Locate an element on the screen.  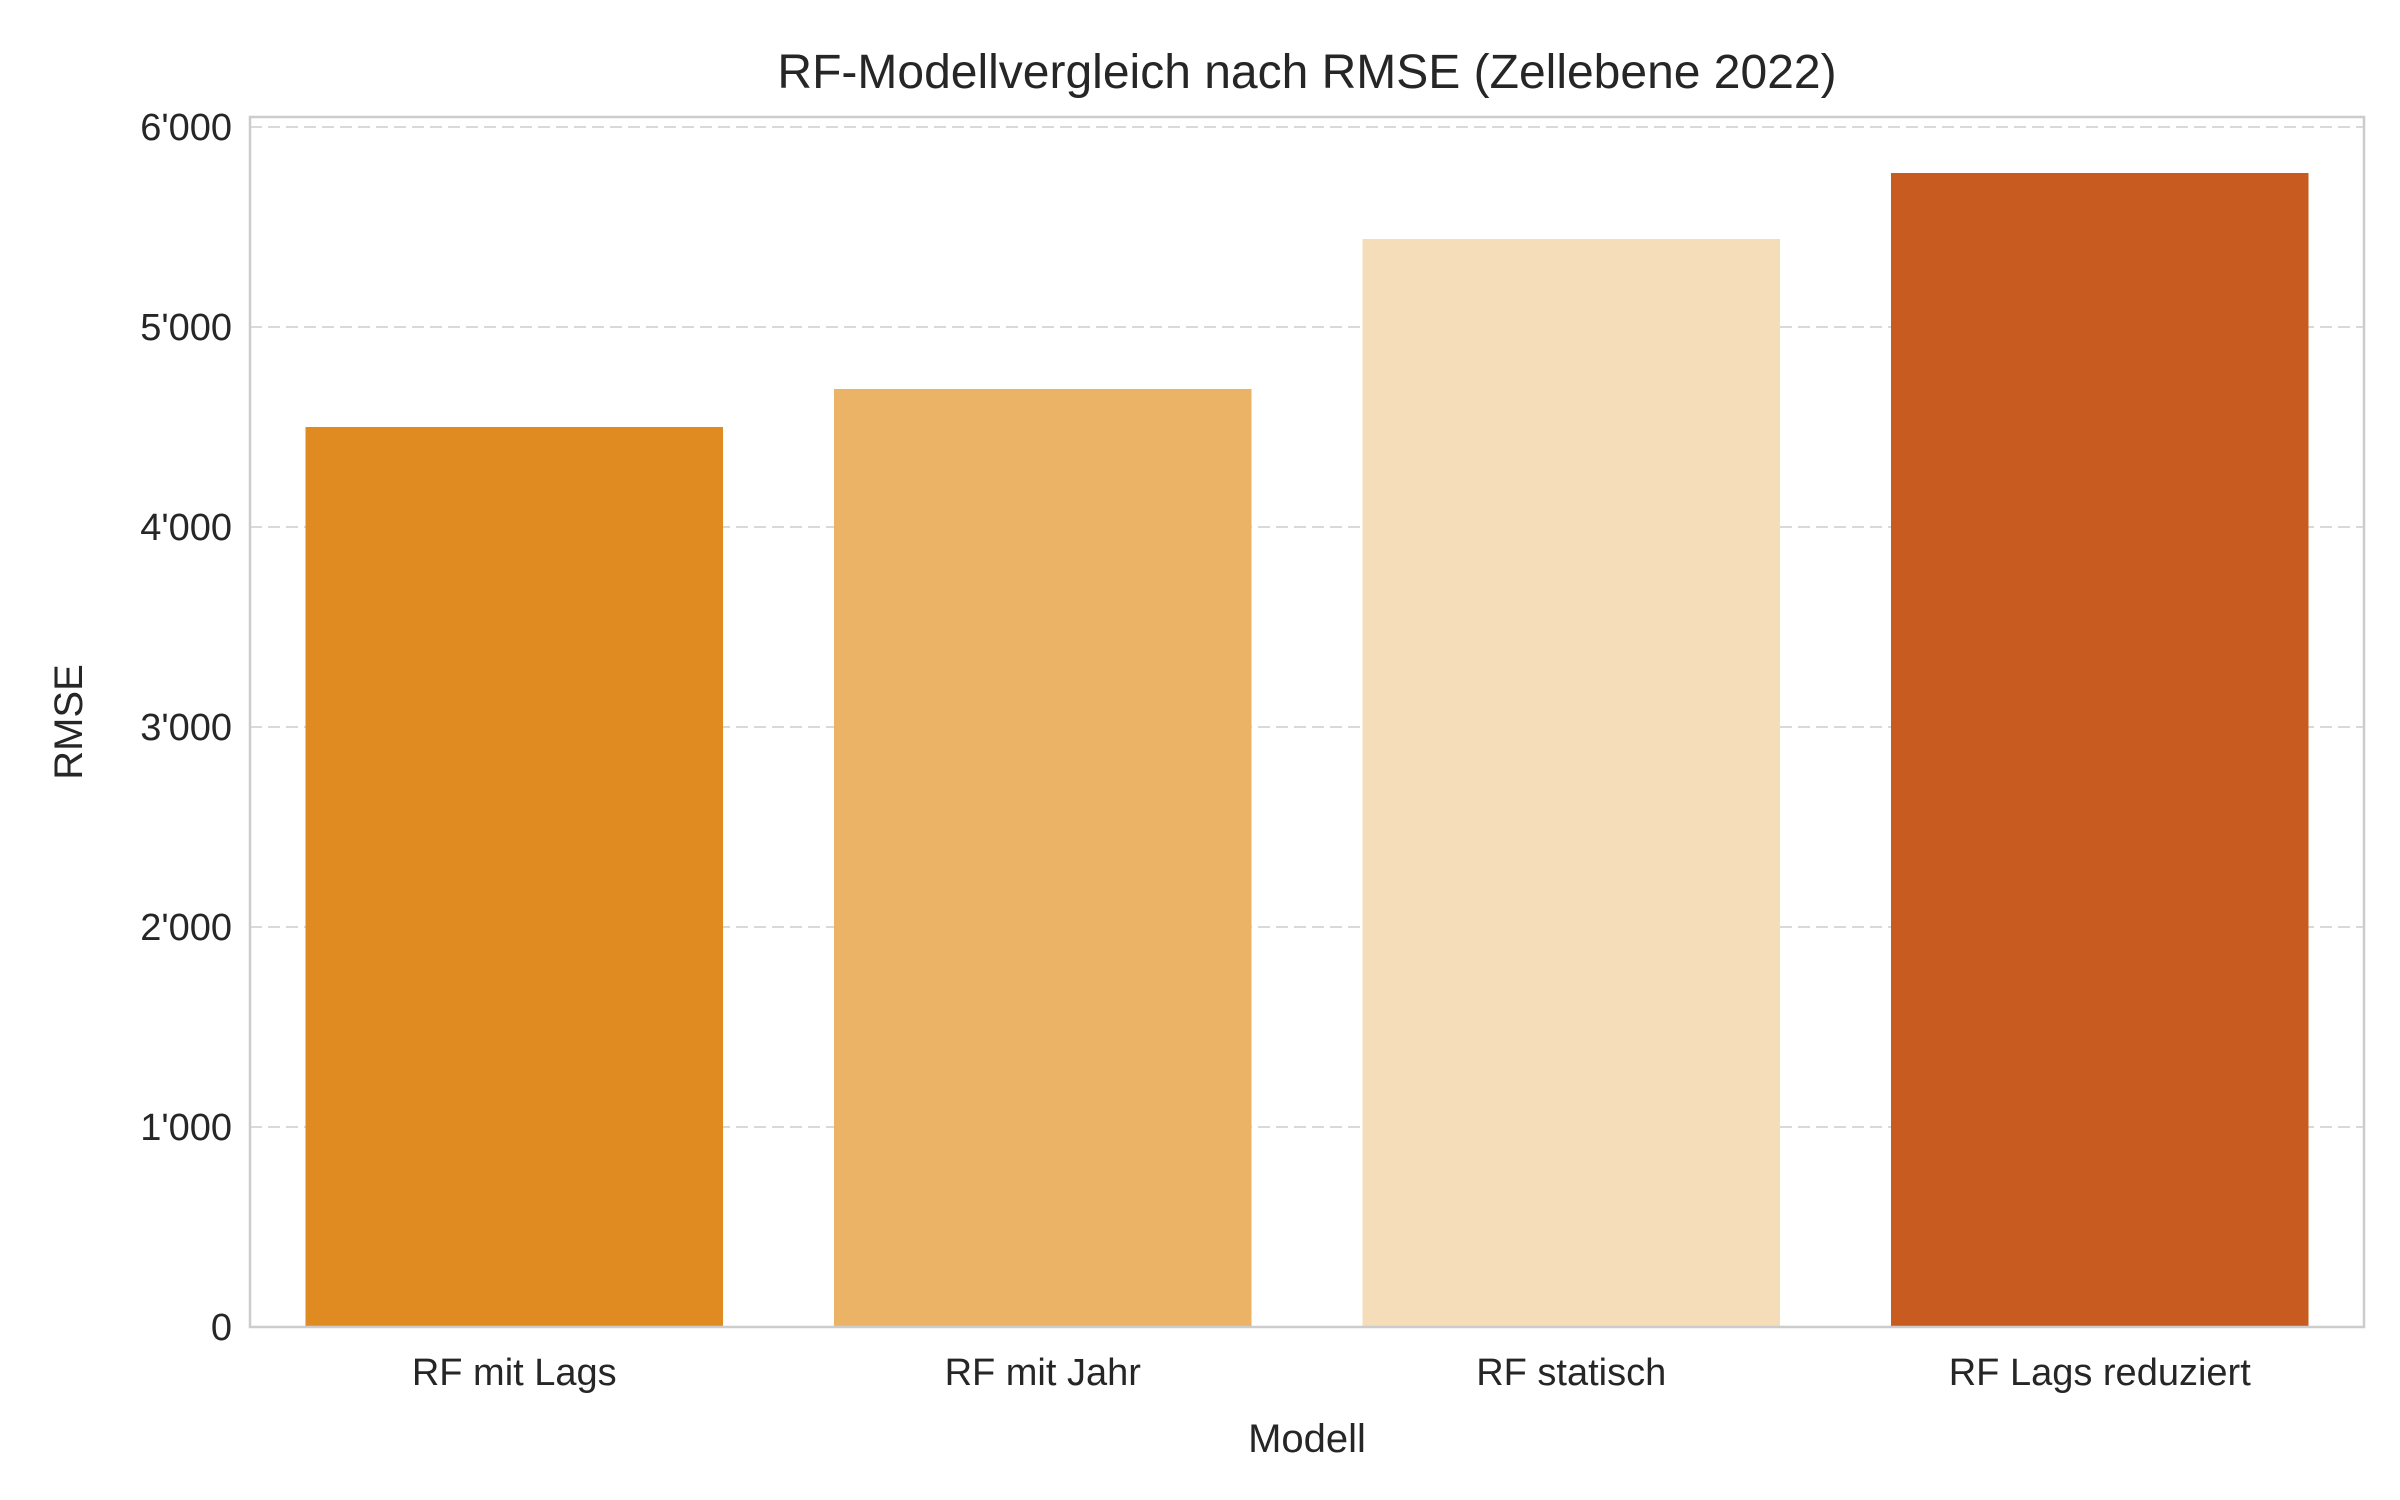
x-tick-label: RF mit Lags is located at coordinates (514, 1373).